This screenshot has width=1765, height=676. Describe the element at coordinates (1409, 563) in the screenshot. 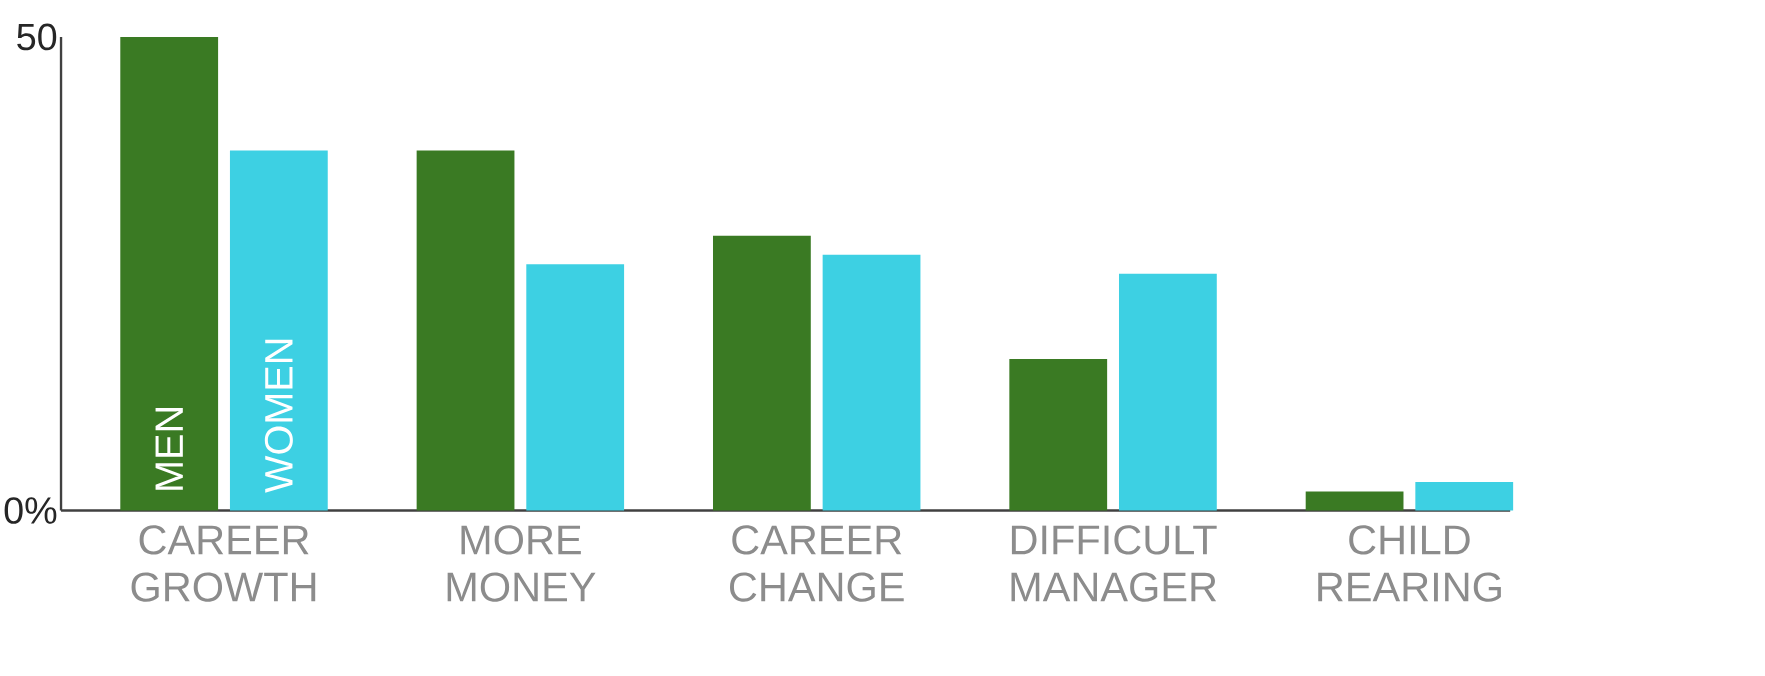

I see `x-tick-label: CHILD REARING` at that location.